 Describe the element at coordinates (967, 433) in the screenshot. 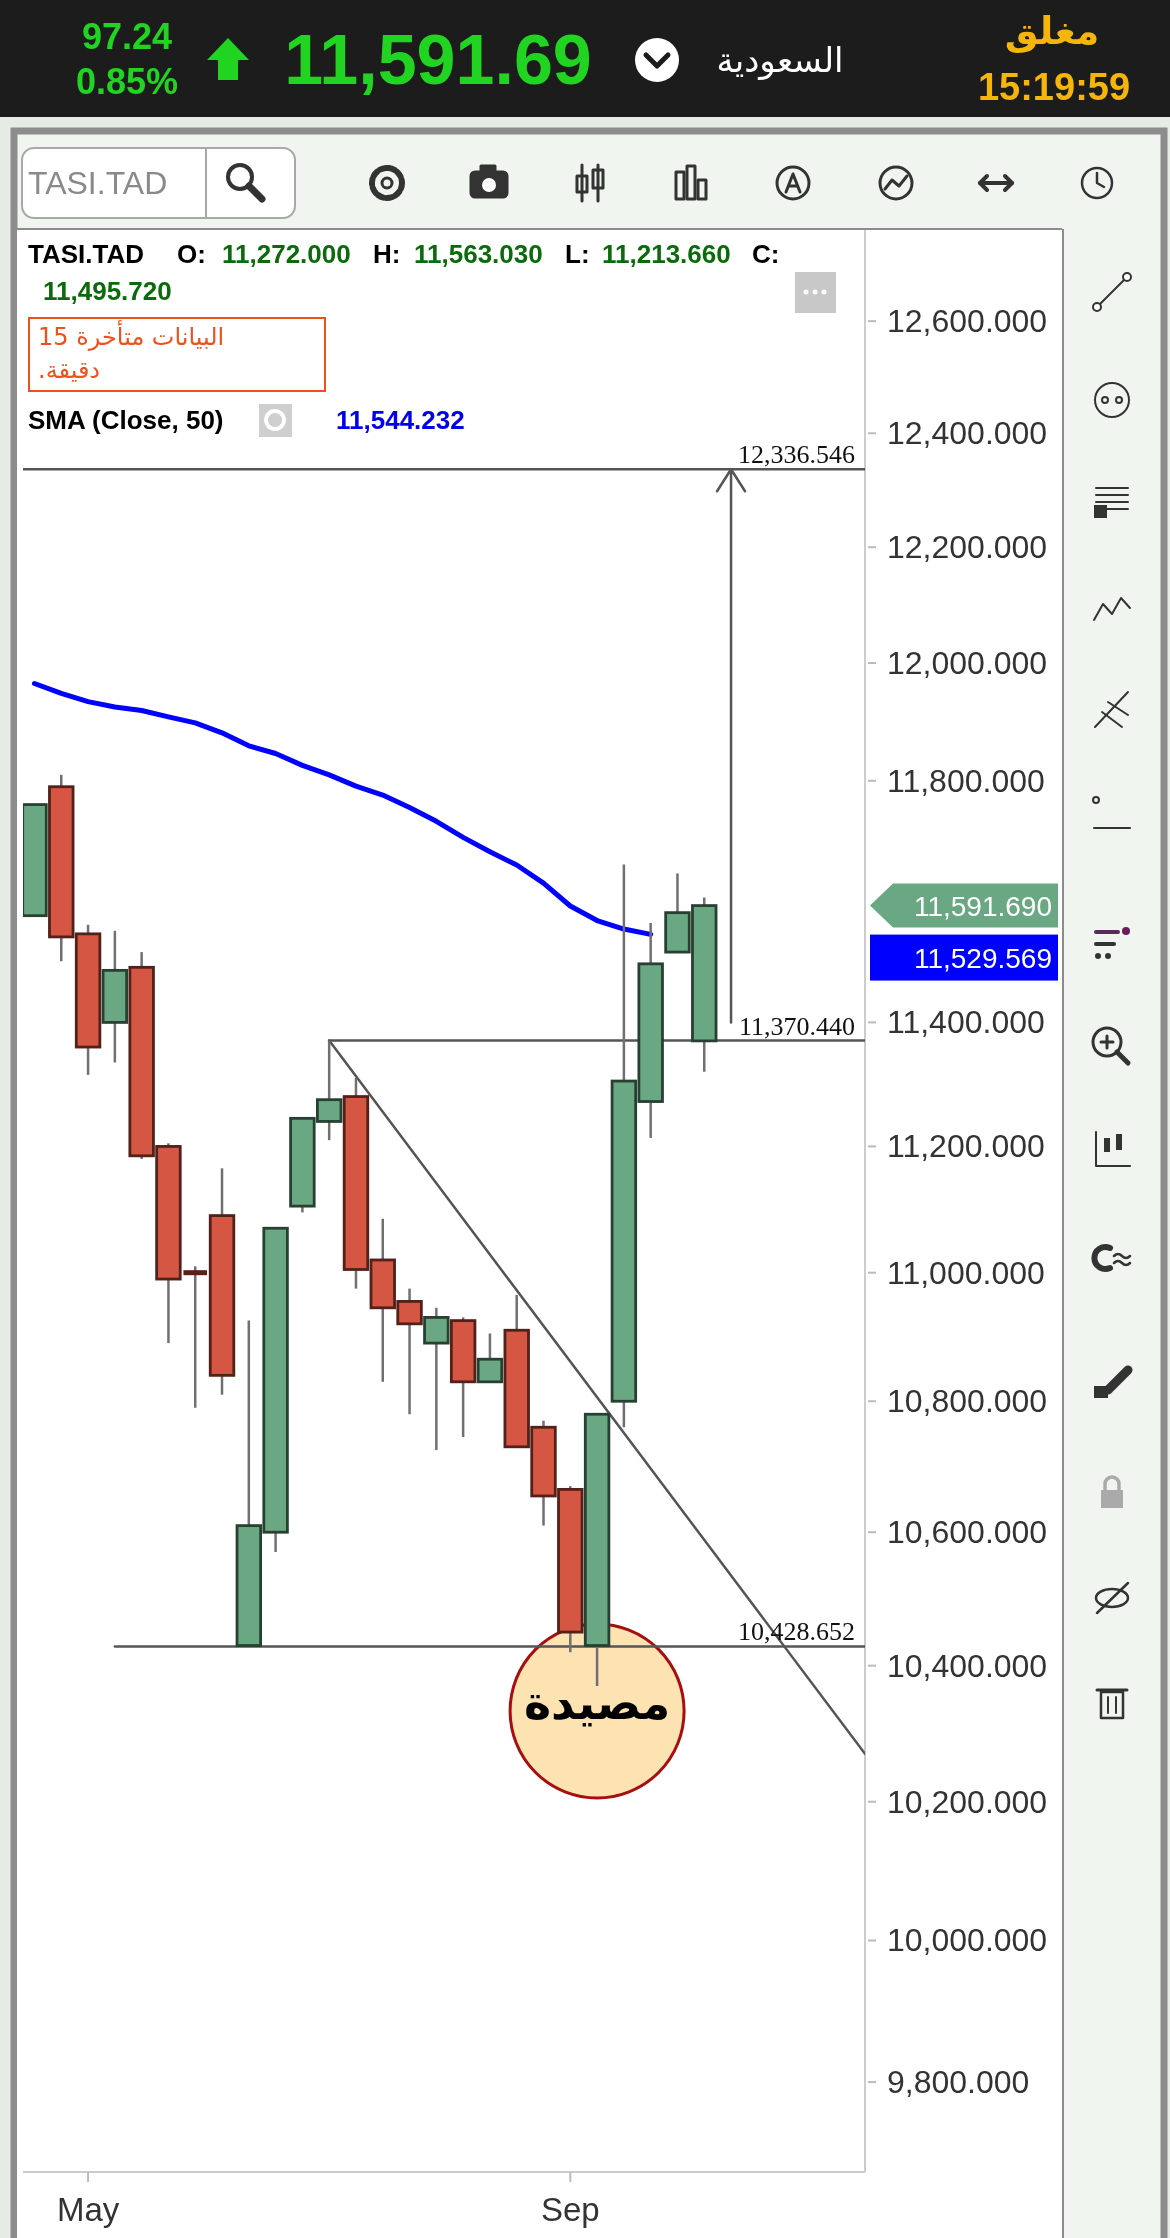

I see `y-tick-label: 12,400.000` at that location.